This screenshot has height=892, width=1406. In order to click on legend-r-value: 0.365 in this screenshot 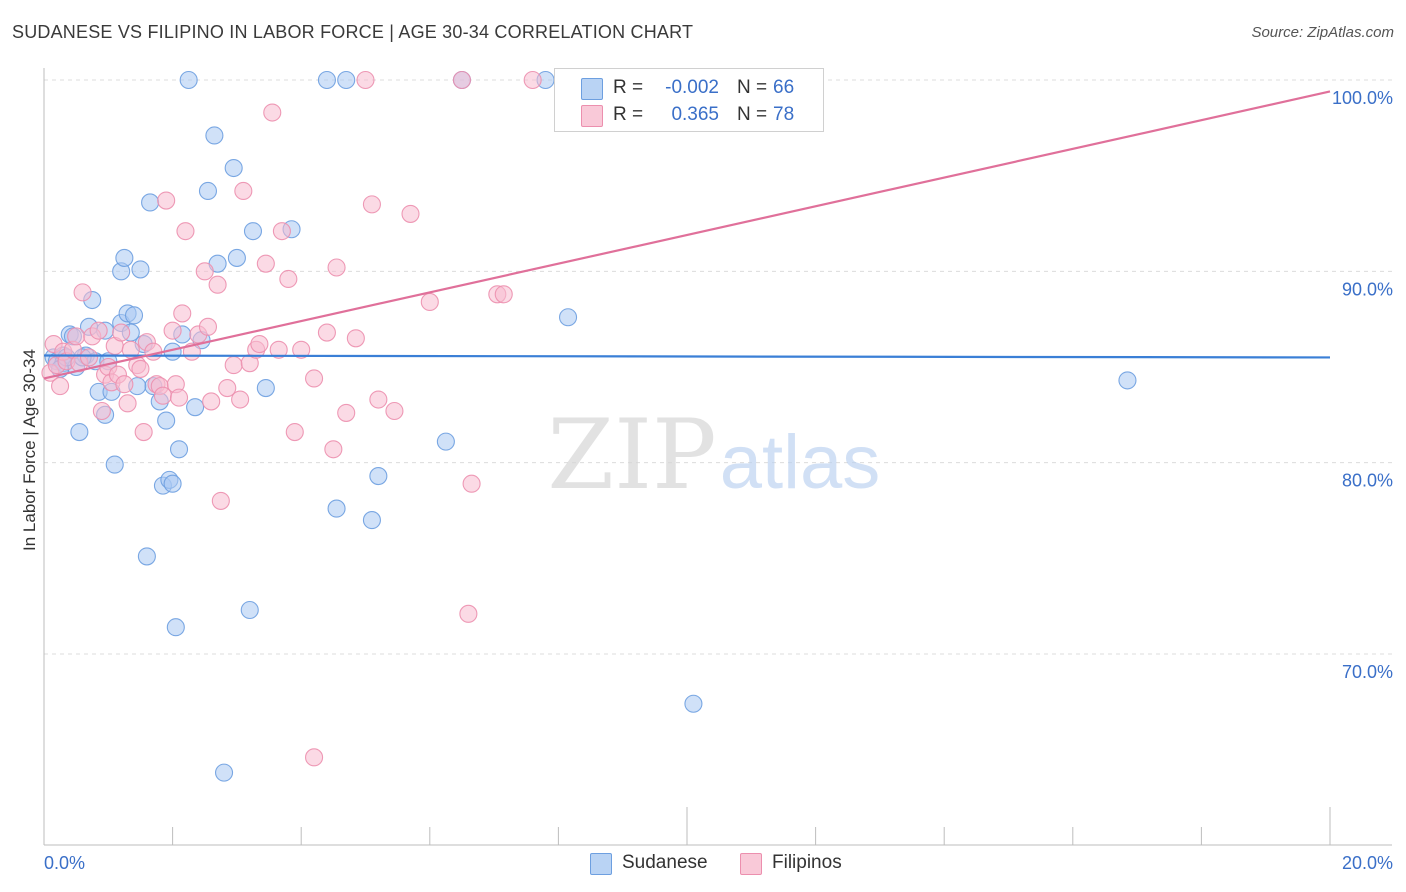, I will do `click(695, 114)`.